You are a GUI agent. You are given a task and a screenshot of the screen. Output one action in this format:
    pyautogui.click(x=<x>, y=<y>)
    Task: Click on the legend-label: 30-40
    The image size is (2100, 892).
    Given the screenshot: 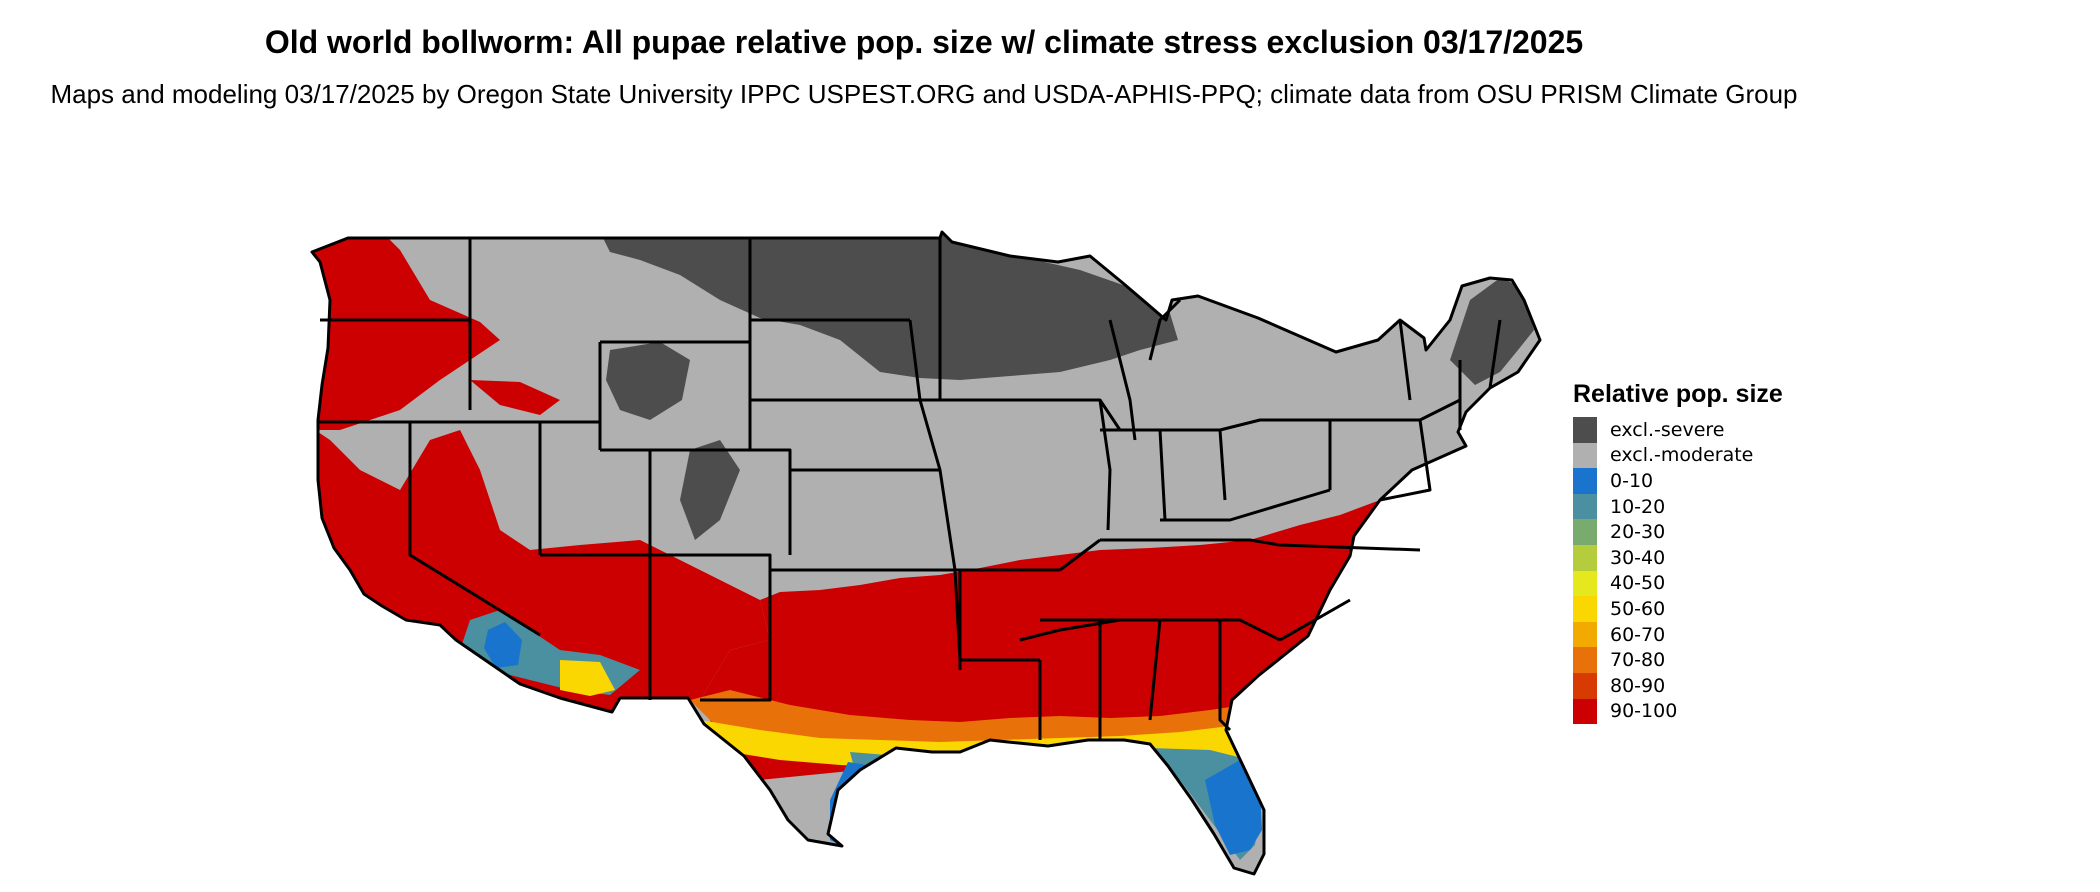 What is the action you would take?
    pyautogui.click(x=1638, y=557)
    